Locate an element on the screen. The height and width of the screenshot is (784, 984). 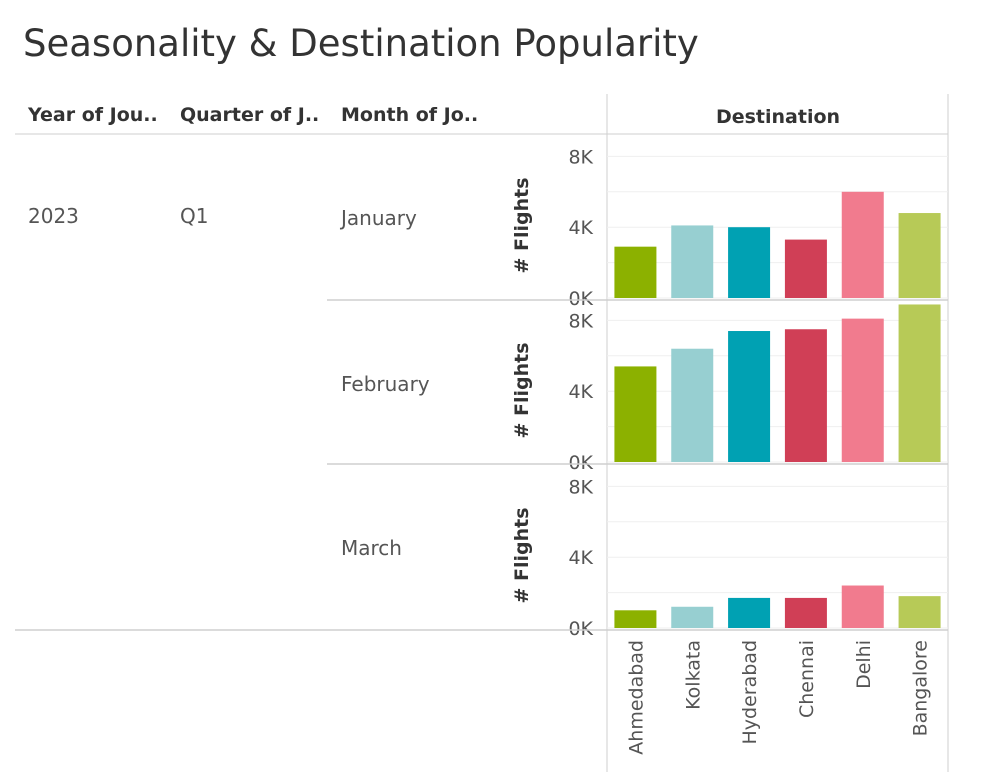
year-label: 2023 is located at coordinates (53, 216).